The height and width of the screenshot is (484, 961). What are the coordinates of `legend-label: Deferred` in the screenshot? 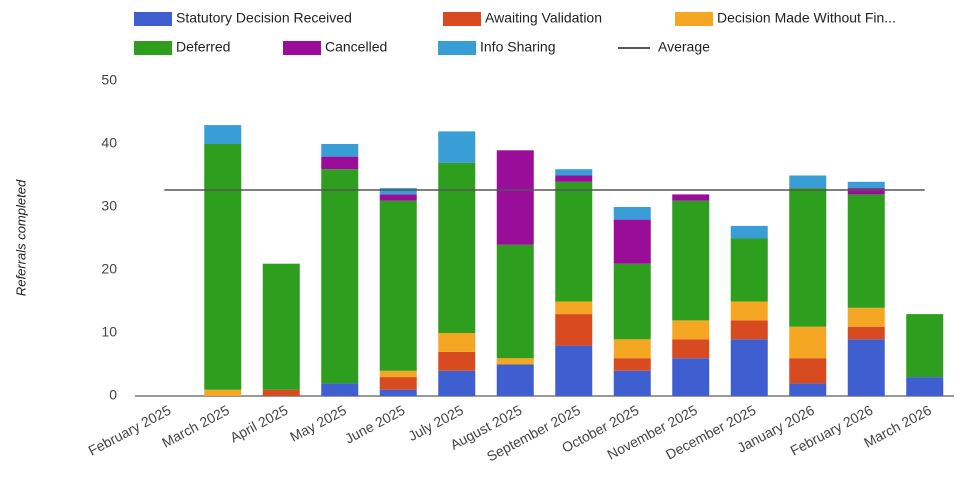 It's located at (203, 47).